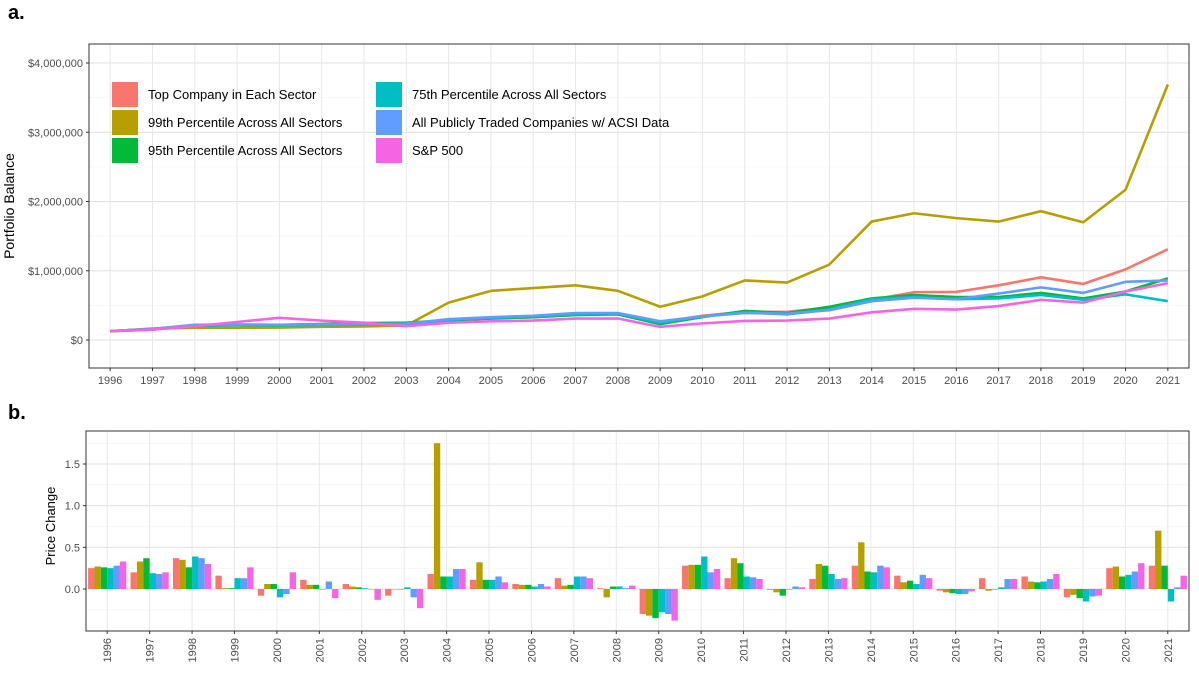 The image size is (1199, 680). What do you see at coordinates (152, 381) in the screenshot?
I see `x-tick-label: 1997` at bounding box center [152, 381].